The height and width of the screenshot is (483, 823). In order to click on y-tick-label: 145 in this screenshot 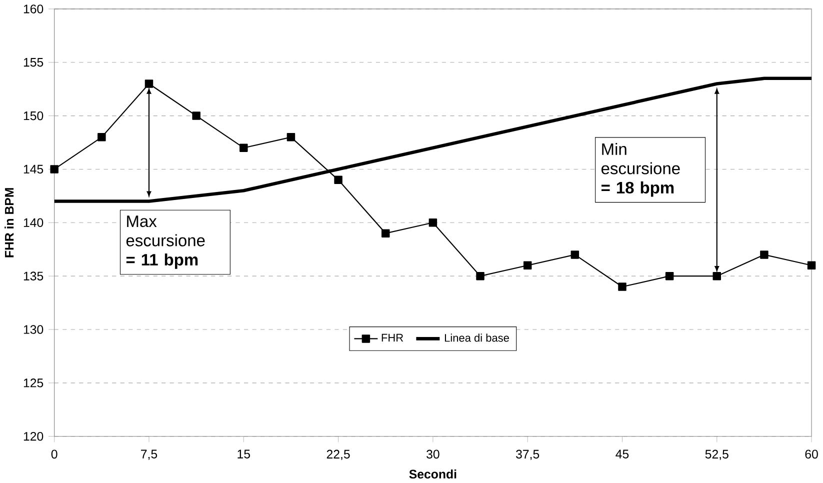, I will do `click(34, 169)`.